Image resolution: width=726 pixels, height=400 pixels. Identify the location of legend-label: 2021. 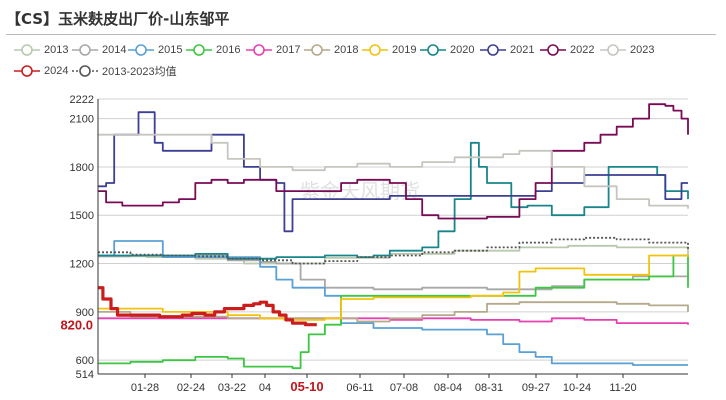
(522, 50).